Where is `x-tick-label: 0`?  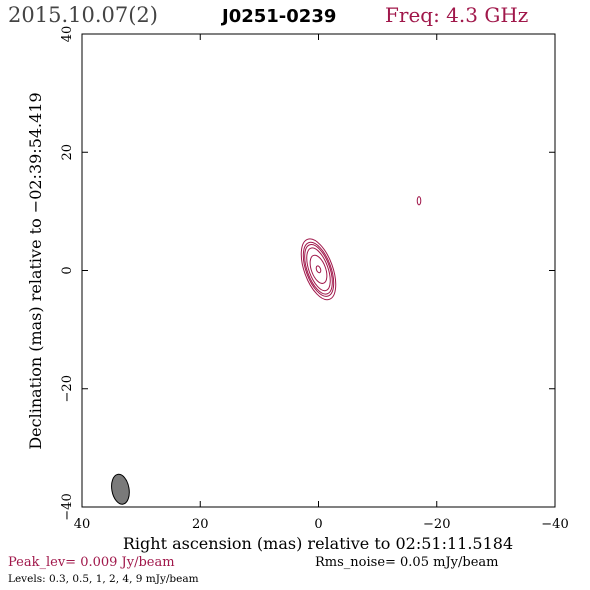
x-tick-label: 0 is located at coordinates (318, 524).